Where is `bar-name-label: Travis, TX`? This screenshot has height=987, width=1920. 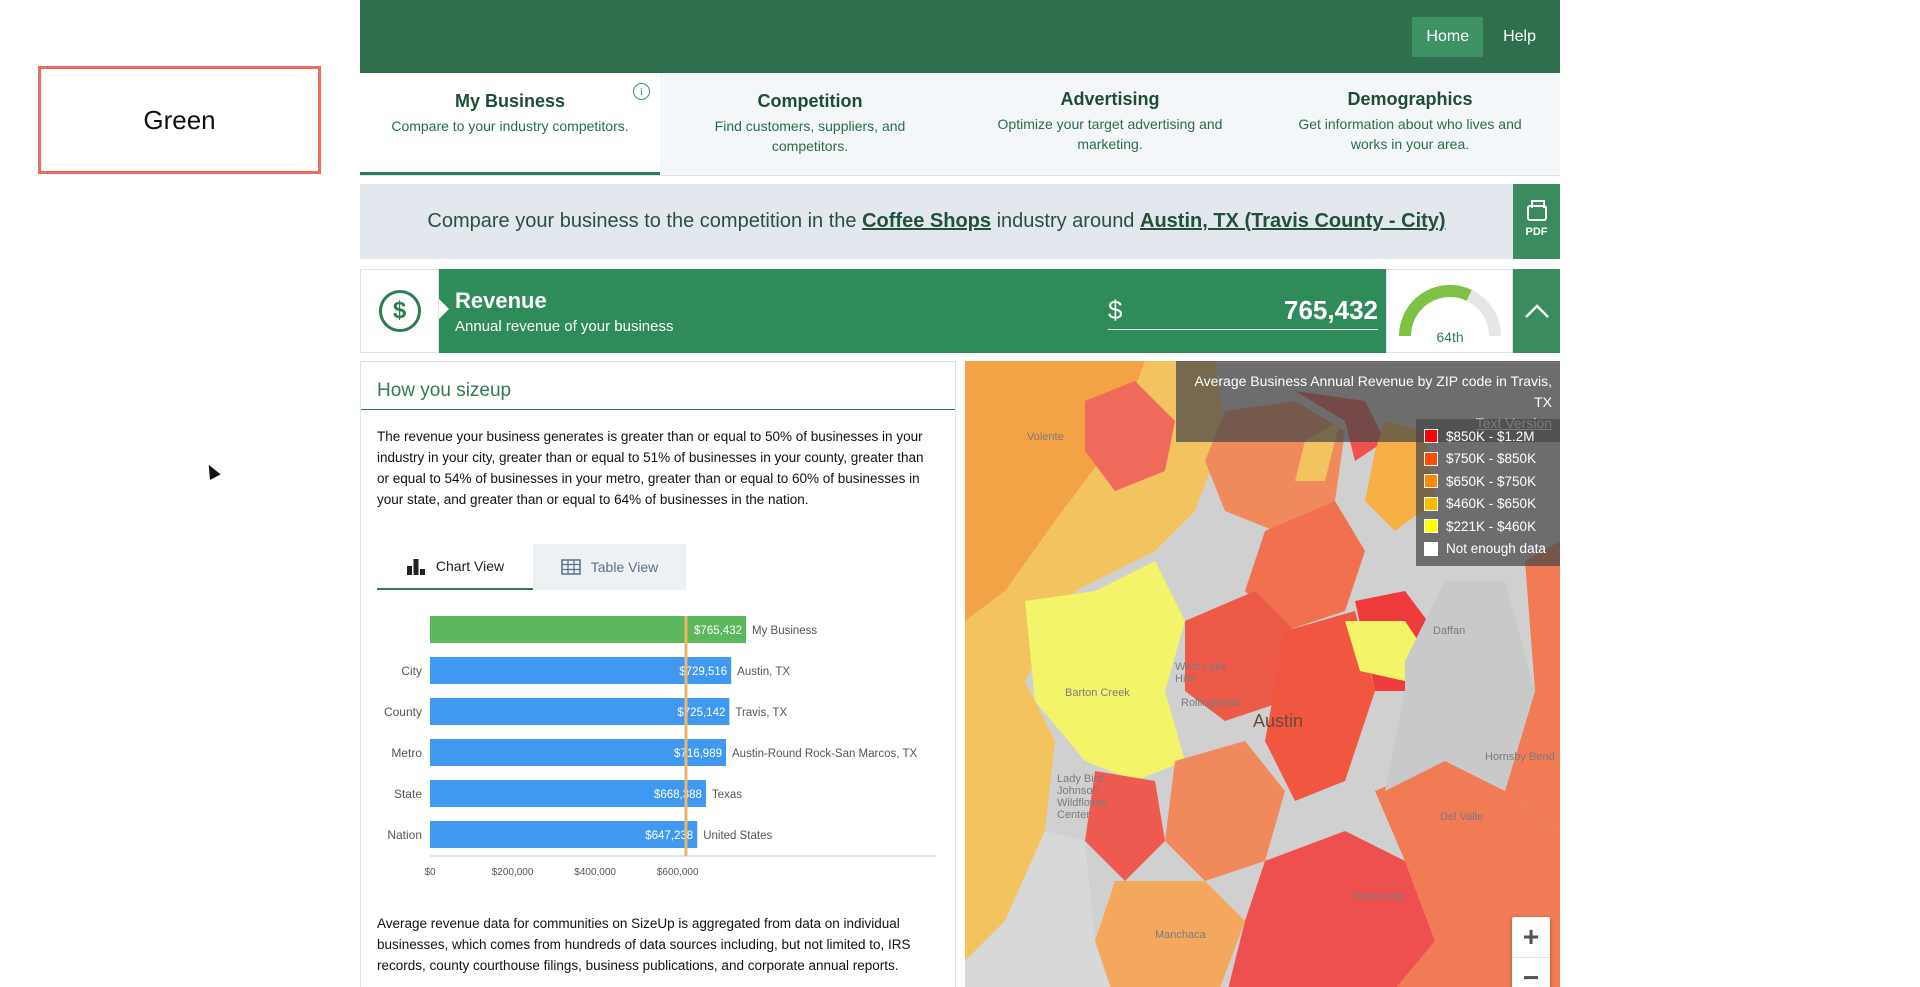
bar-name-label: Travis, TX is located at coordinates (761, 713).